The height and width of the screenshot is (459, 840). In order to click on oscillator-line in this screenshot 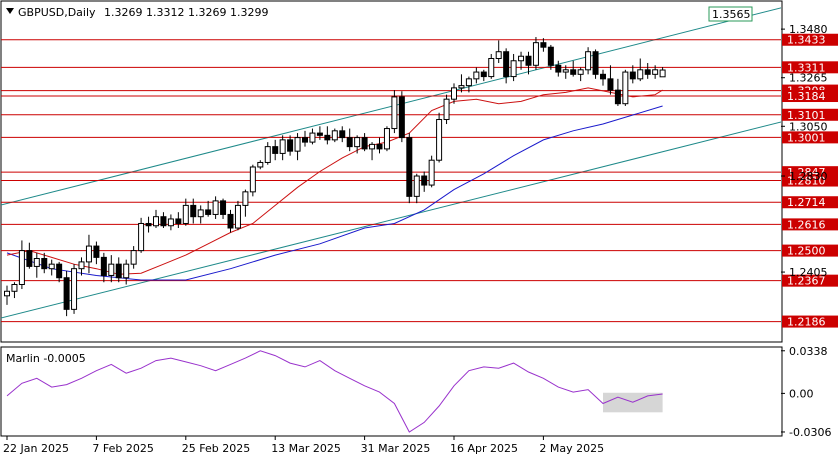, I will do `click(334, 391)`.